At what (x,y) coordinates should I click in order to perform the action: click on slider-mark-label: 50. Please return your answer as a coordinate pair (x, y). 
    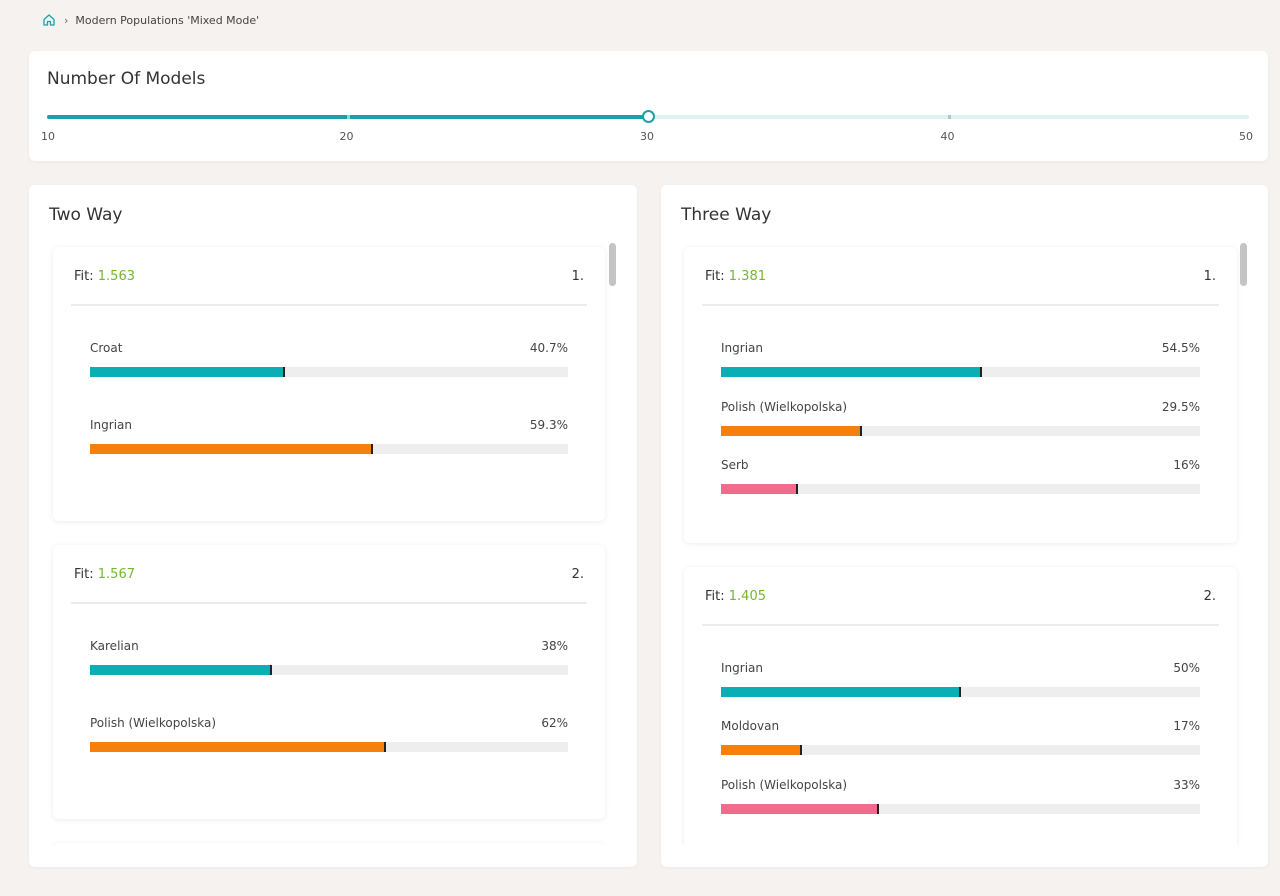
    Looking at the image, I should click on (1246, 136).